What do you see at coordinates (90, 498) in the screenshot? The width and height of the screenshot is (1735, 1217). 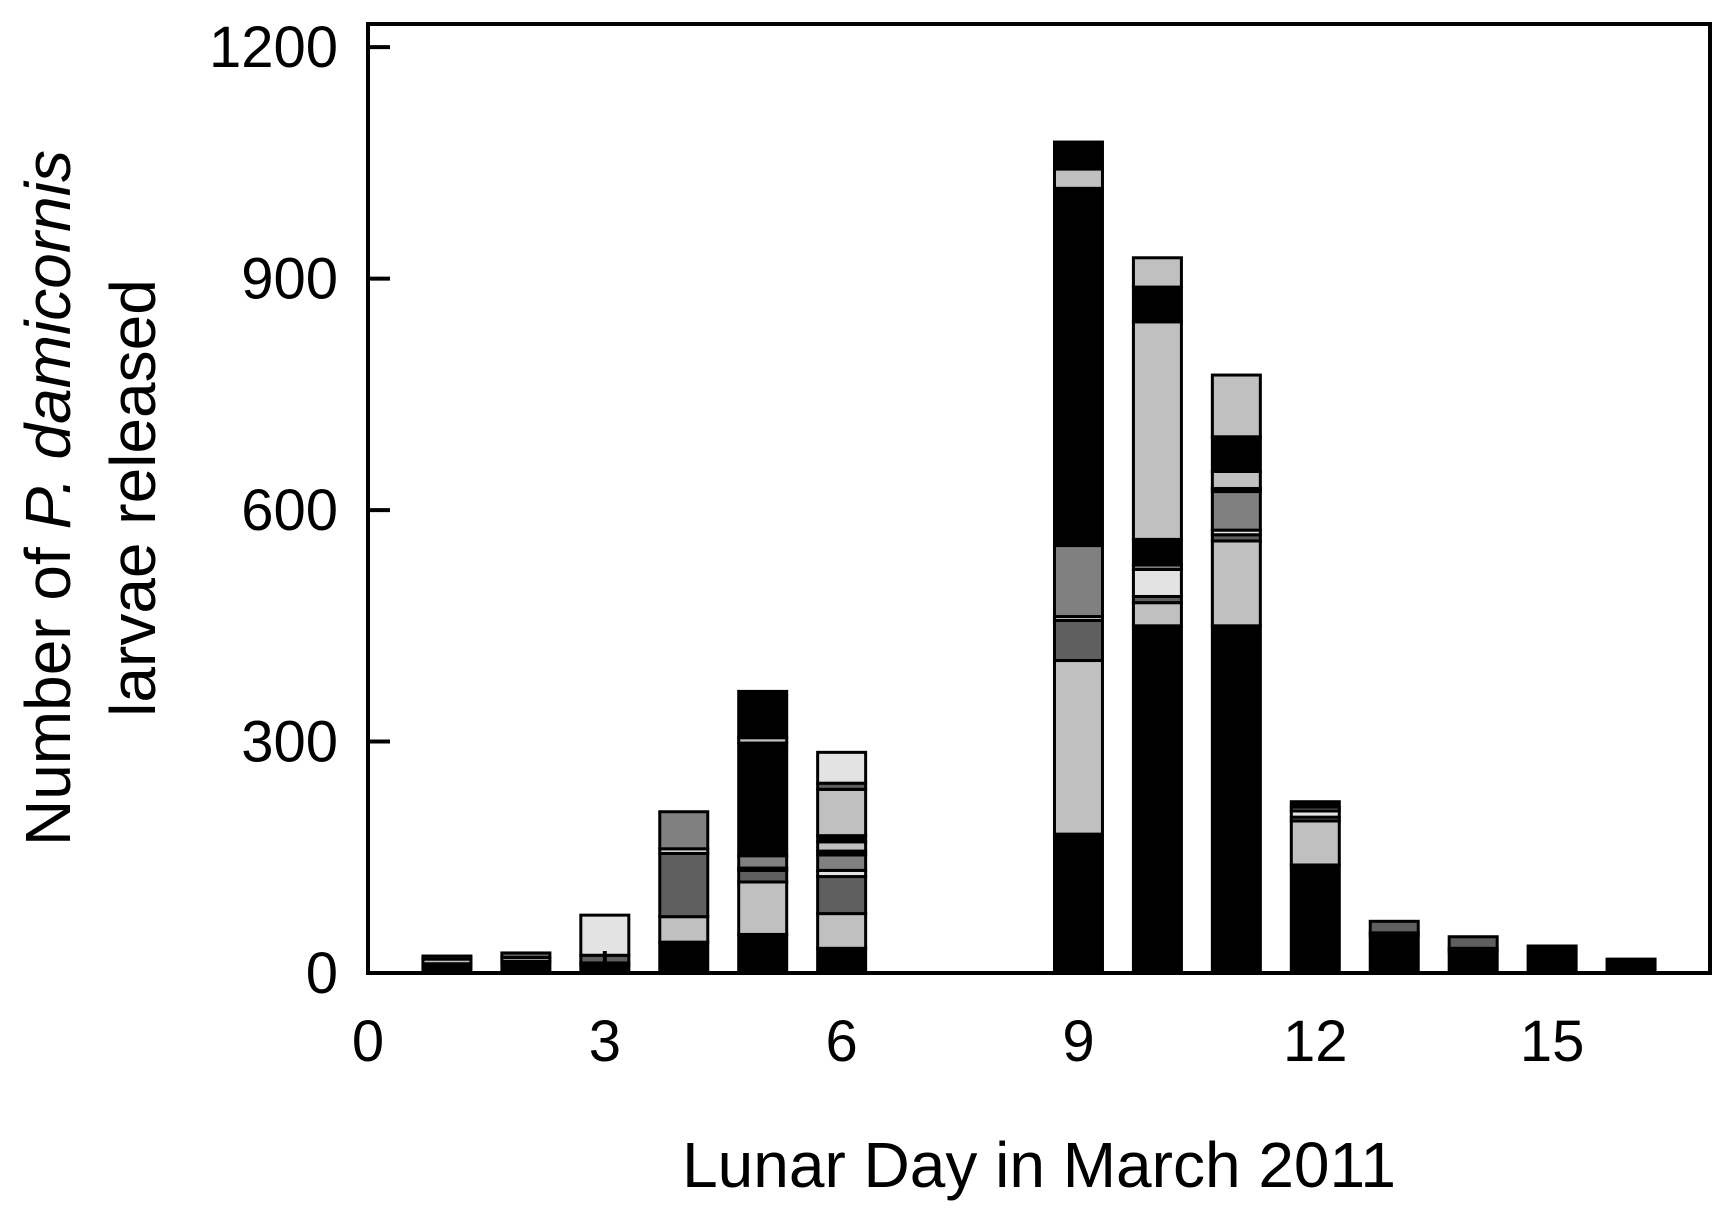 I see `y-axis-title: Number of P. damicornis larvae released` at bounding box center [90, 498].